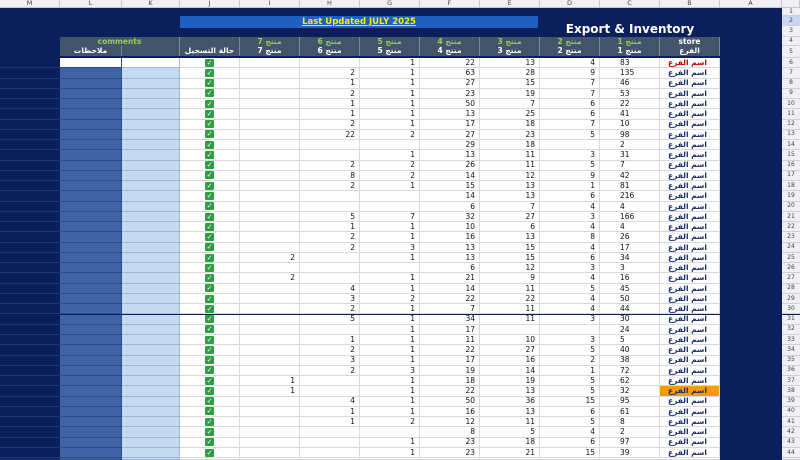  What do you see at coordinates (510, 176) in the screenshot?
I see `cell-value: 12` at bounding box center [510, 176].